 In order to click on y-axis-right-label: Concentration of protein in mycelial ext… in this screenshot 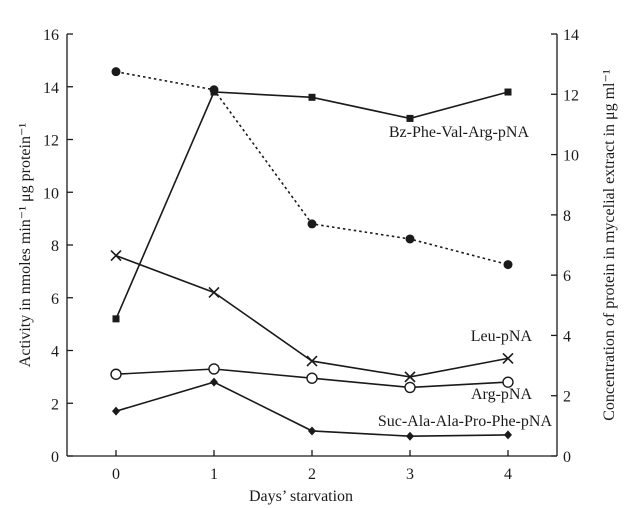, I will do `click(609, 245)`.